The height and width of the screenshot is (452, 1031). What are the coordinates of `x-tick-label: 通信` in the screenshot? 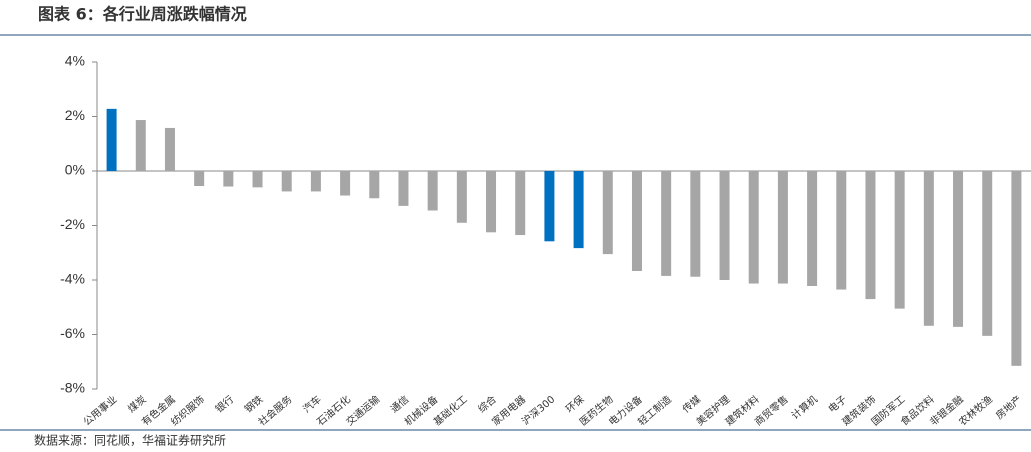 It's located at (399, 404).